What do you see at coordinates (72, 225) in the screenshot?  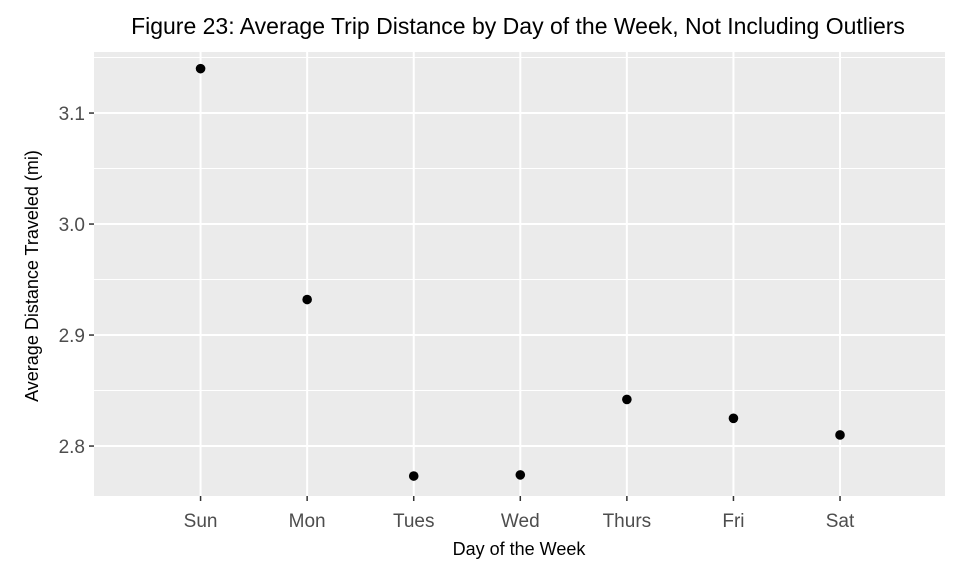 I see `y-tick-label: 3.0` at bounding box center [72, 225].